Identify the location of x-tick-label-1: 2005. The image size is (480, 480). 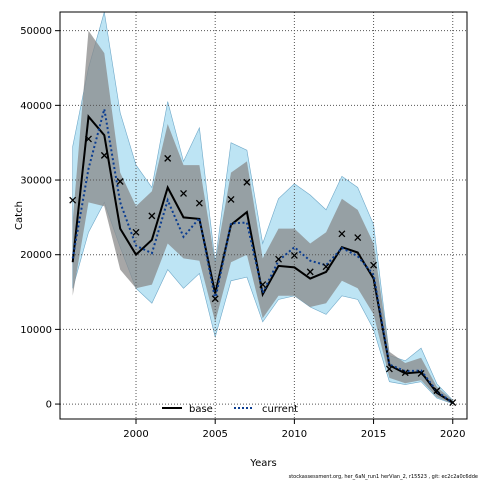
(214, 434).